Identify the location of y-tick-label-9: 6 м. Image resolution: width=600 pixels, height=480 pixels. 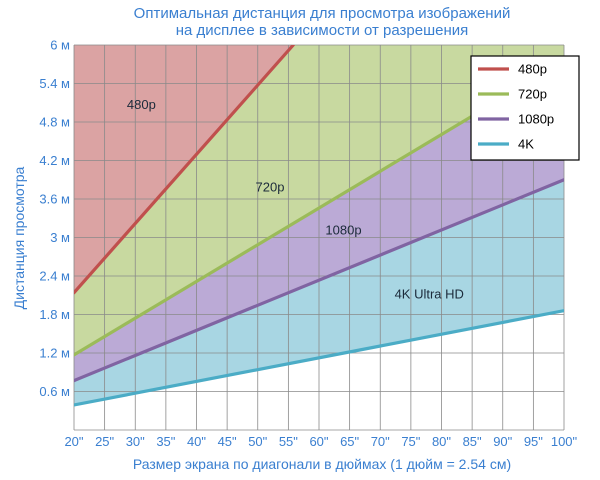
(60, 45).